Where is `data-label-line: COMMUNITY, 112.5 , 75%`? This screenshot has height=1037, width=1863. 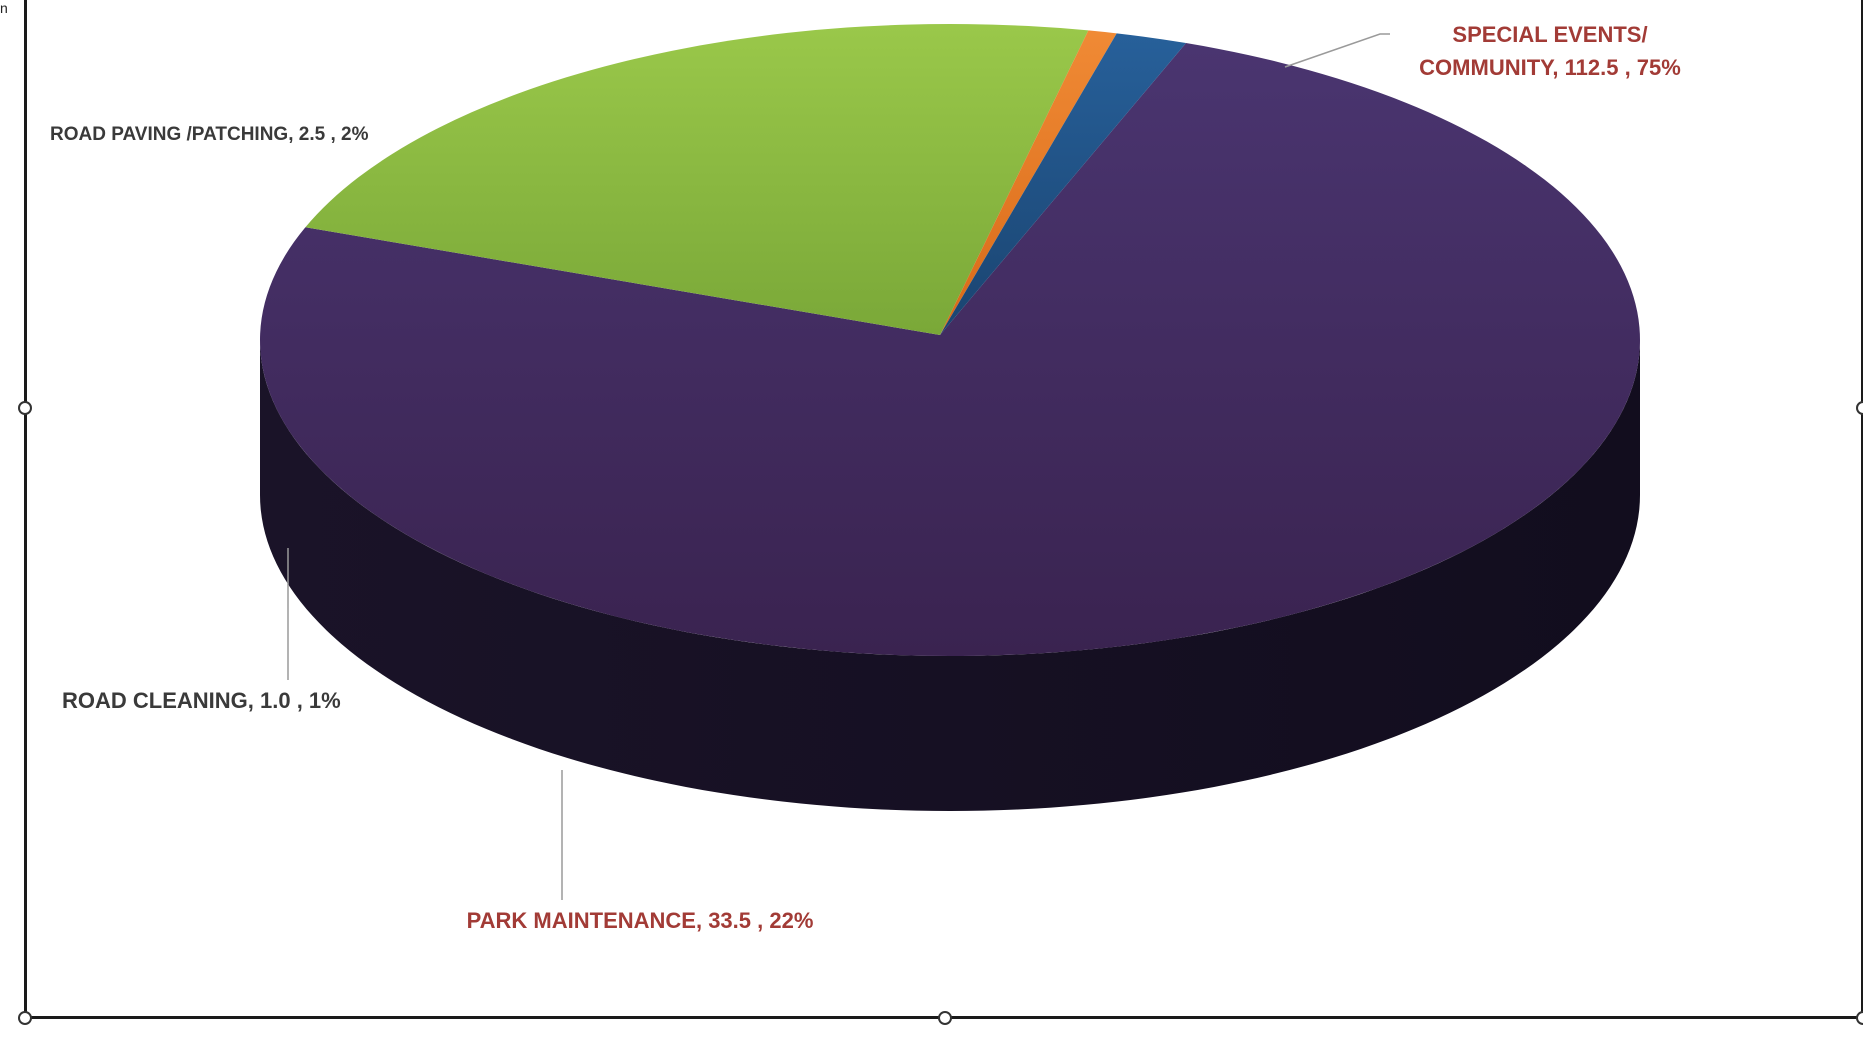
data-label-line: COMMUNITY, 112.5 , 75% is located at coordinates (1550, 67).